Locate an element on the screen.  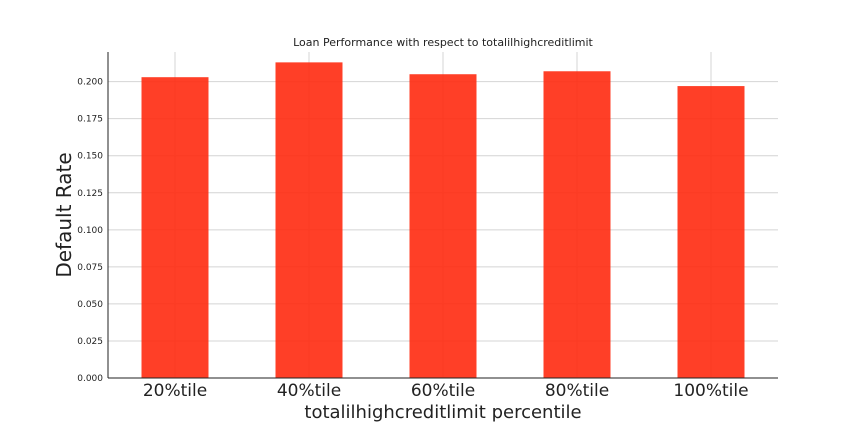
y-tick-label: 0.075 is located at coordinates (90, 268).